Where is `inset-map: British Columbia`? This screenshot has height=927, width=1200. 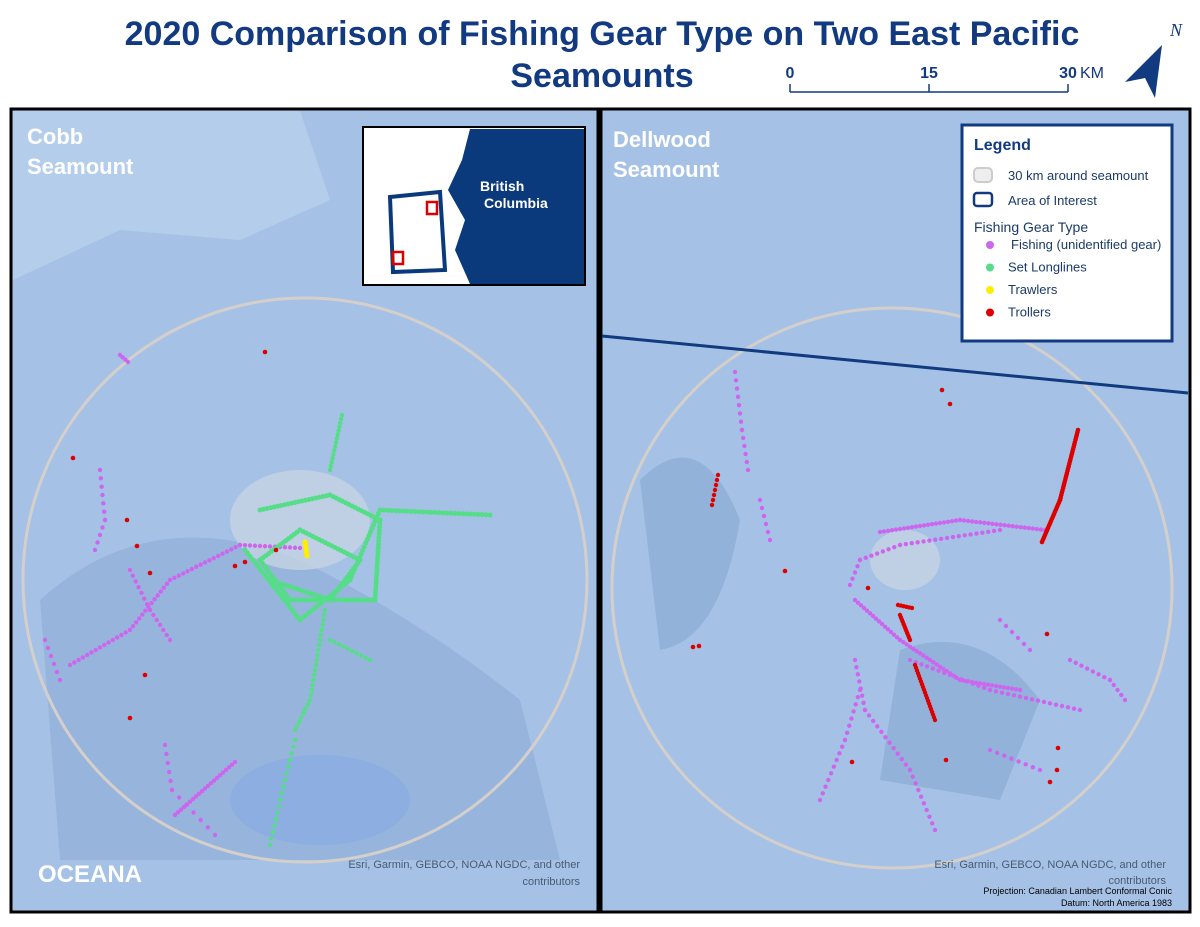 inset-map: British Columbia is located at coordinates (474, 206).